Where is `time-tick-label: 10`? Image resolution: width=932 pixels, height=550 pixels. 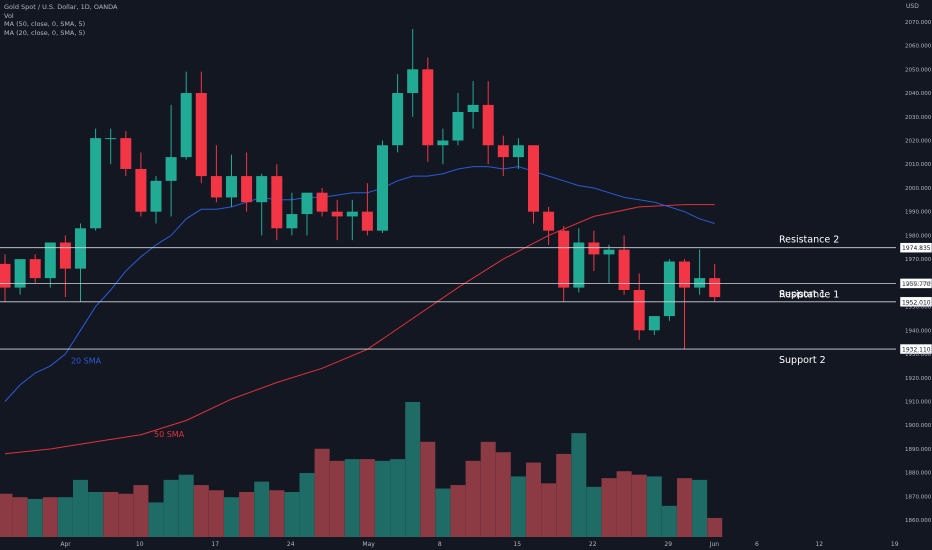
time-tick-label: 10 is located at coordinates (140, 544).